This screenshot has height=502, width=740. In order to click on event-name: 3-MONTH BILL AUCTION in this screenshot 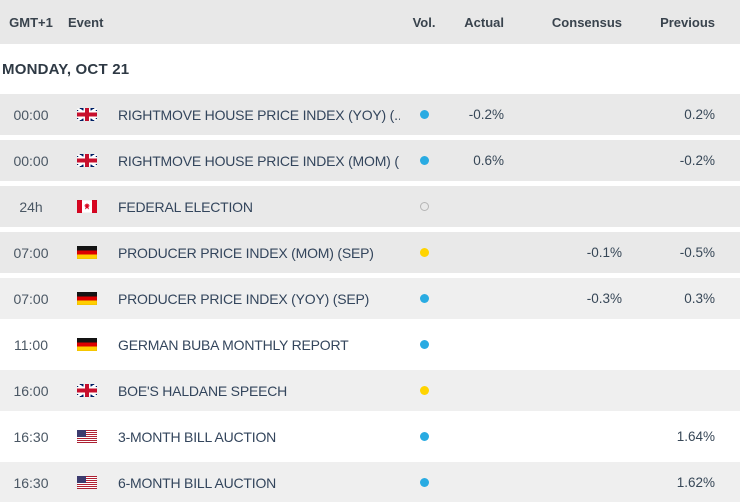, I will do `click(197, 436)`.